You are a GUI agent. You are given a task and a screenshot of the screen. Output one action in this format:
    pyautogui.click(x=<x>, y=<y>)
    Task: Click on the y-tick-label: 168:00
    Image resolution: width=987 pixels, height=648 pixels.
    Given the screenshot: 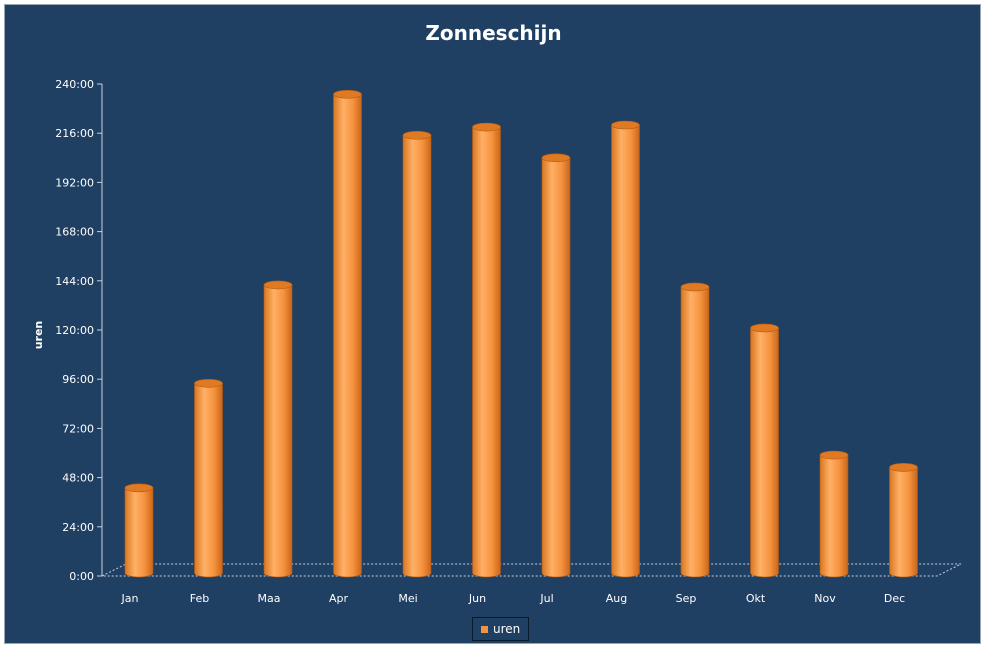 What is the action you would take?
    pyautogui.click(x=74, y=232)
    